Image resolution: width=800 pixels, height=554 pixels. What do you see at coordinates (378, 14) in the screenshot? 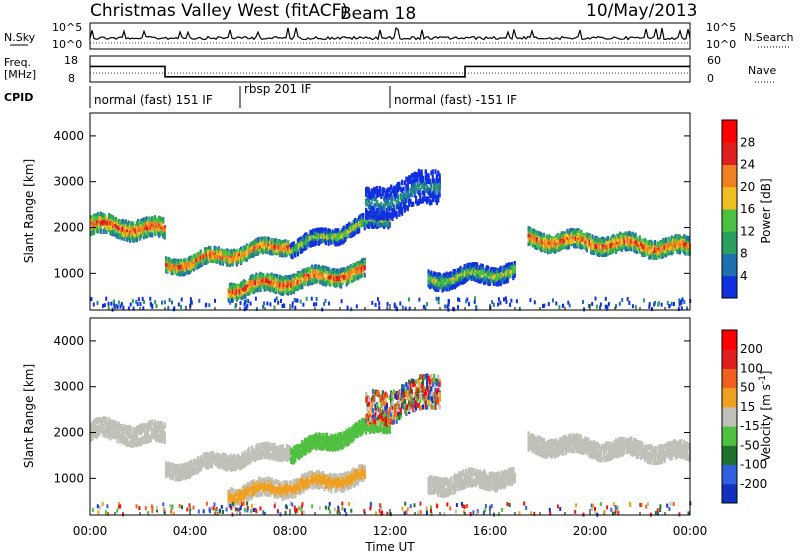
I see `beam-label: Beam 18` at bounding box center [378, 14].